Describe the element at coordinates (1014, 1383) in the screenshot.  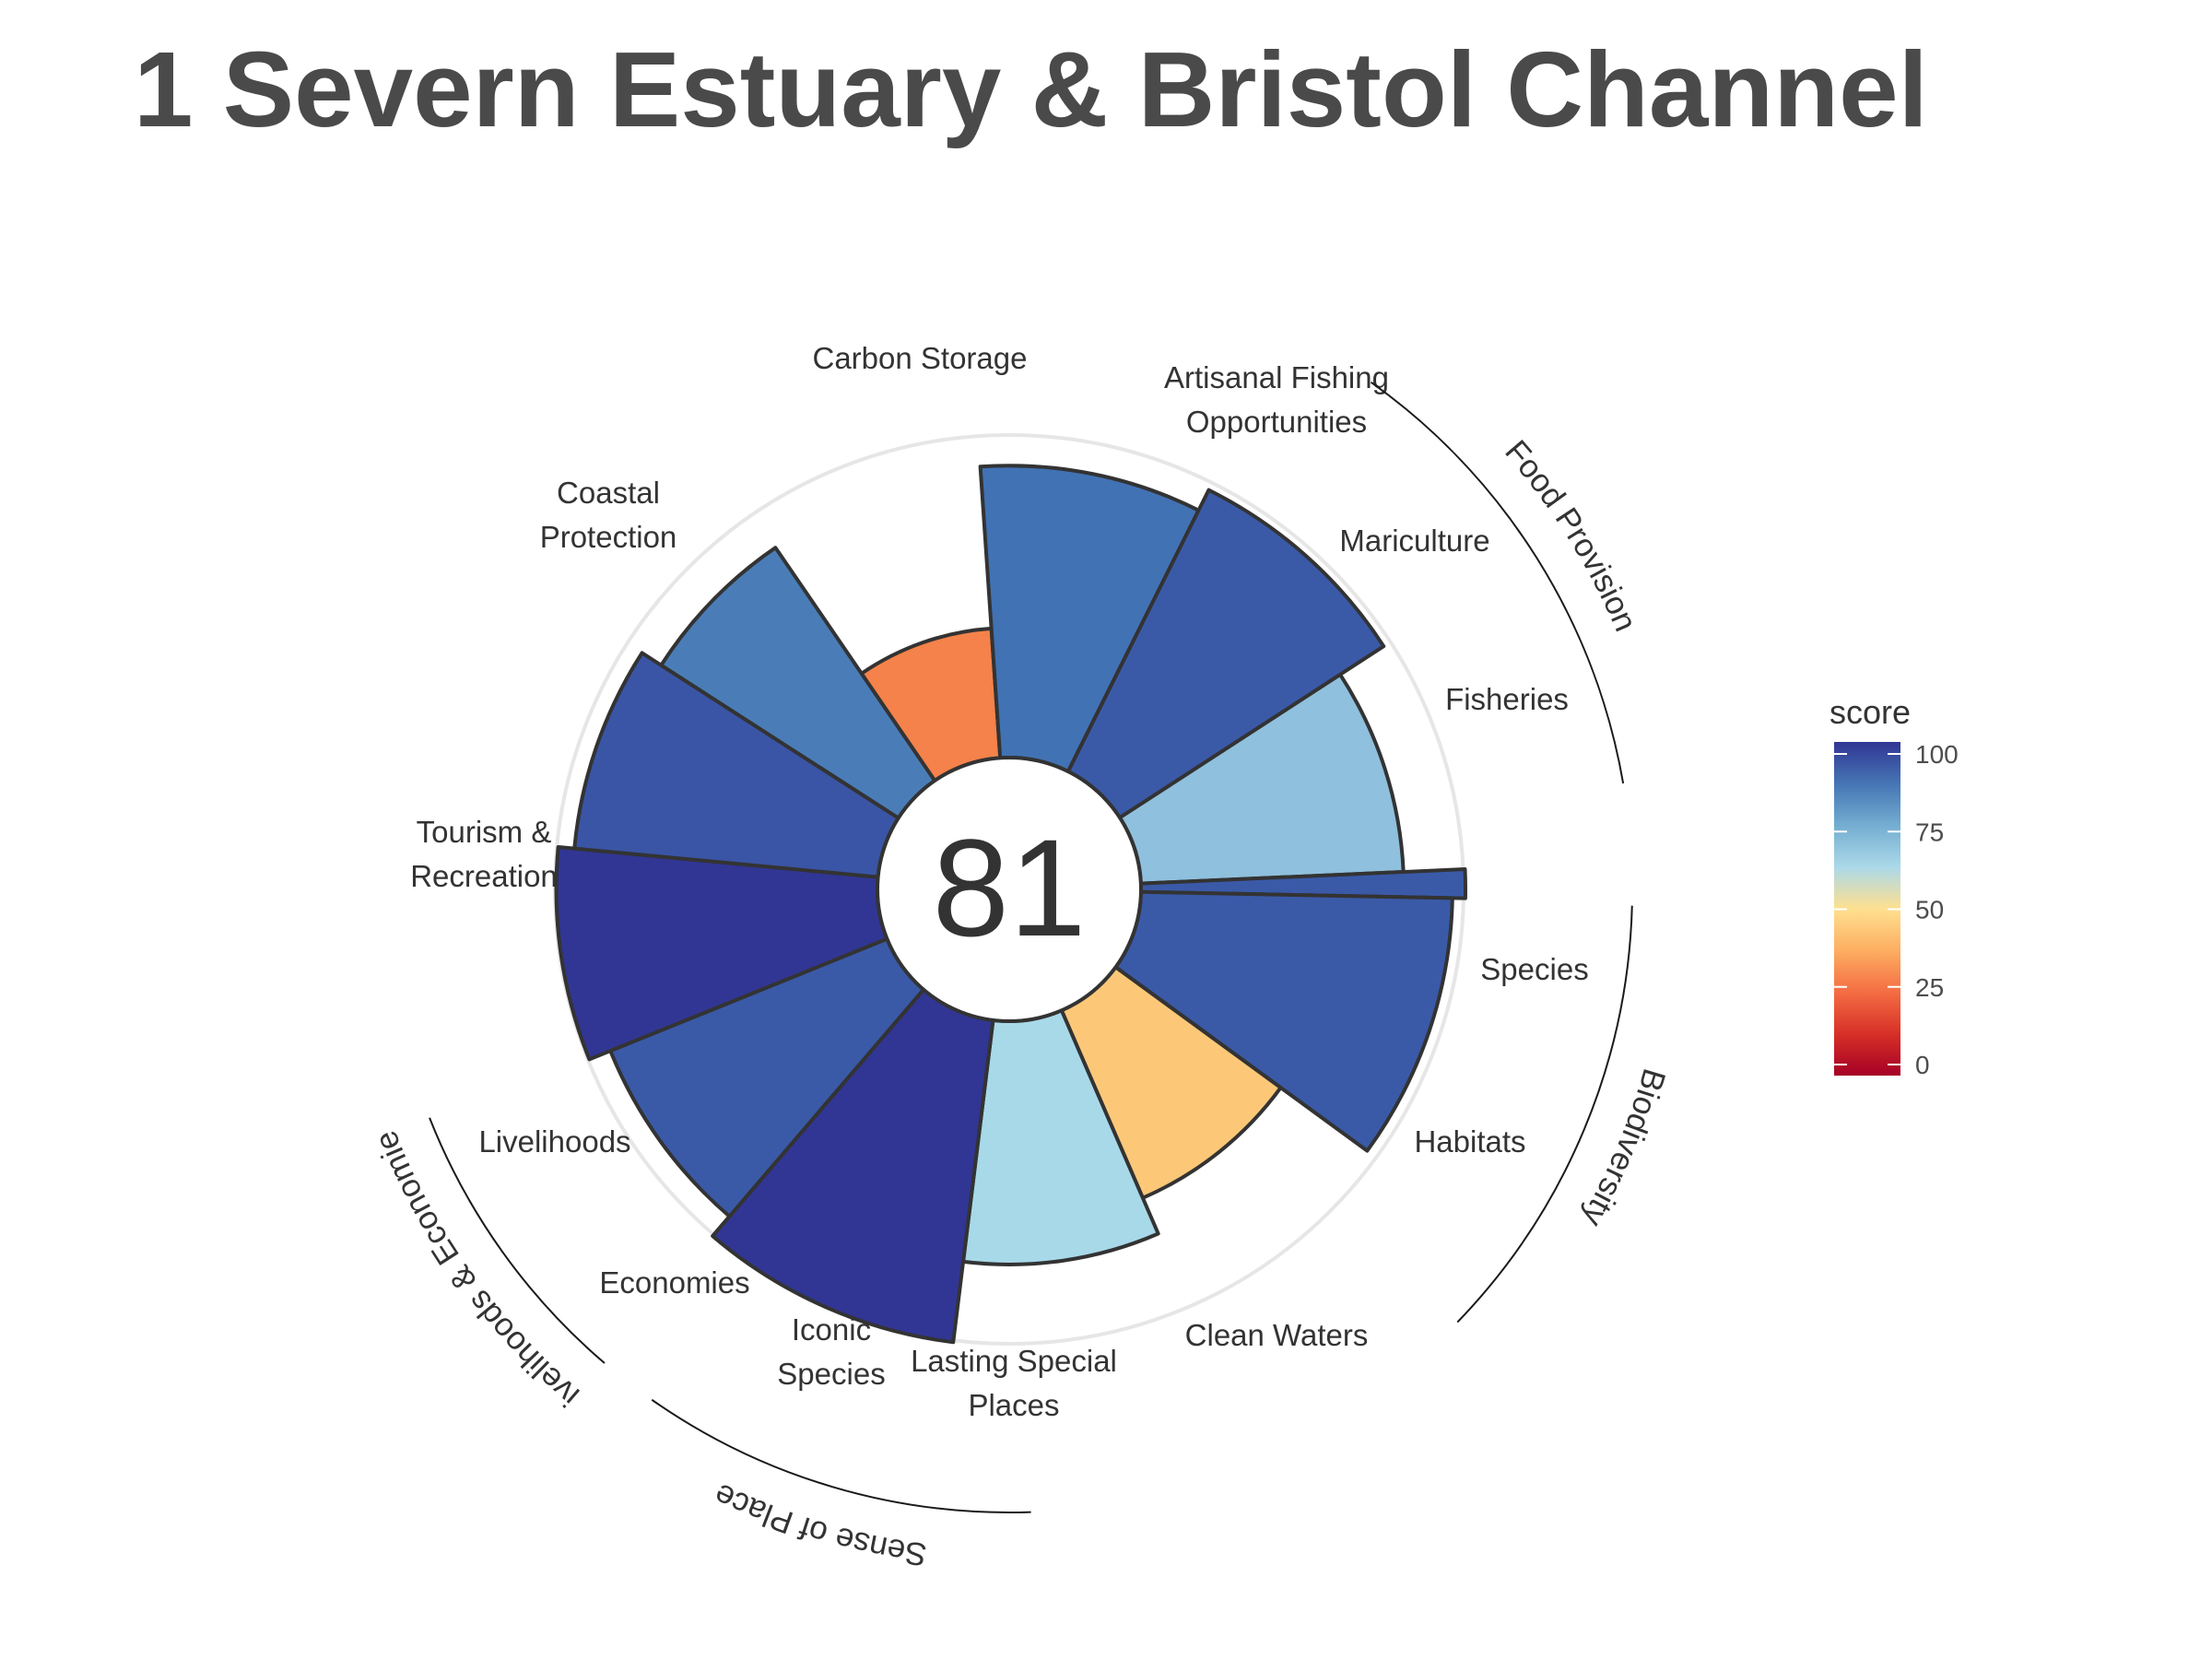
I see `goal-label-lasting-special-places: Lasting Special Places` at that location.